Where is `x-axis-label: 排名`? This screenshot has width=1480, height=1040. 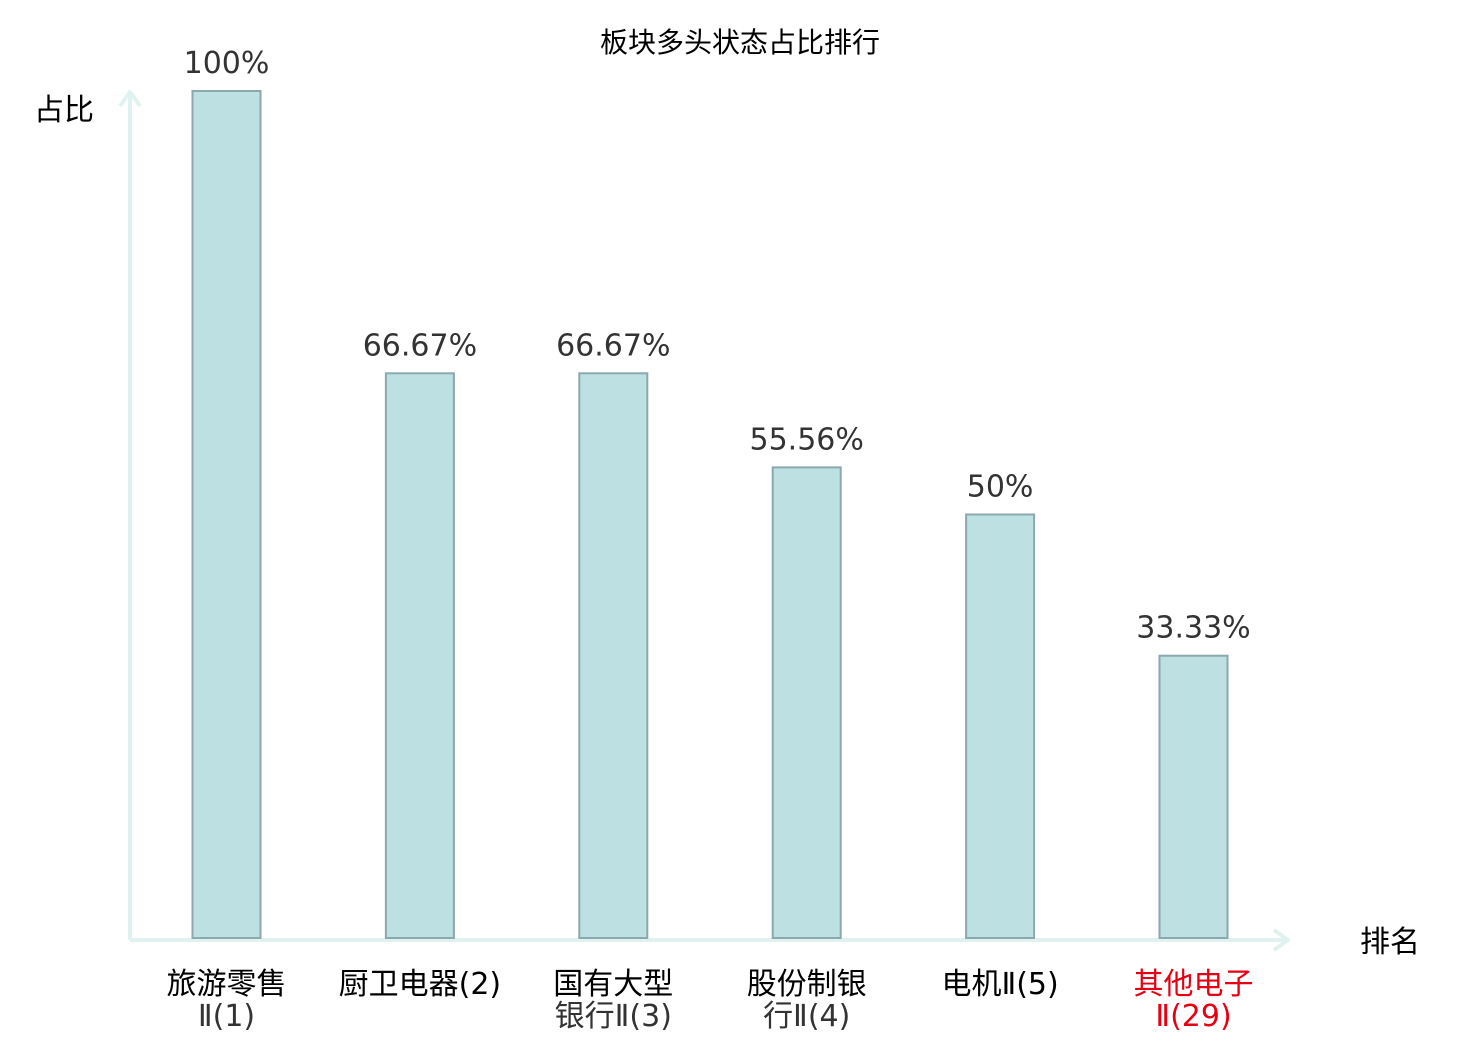
x-axis-label: 排名 is located at coordinates (1390, 942).